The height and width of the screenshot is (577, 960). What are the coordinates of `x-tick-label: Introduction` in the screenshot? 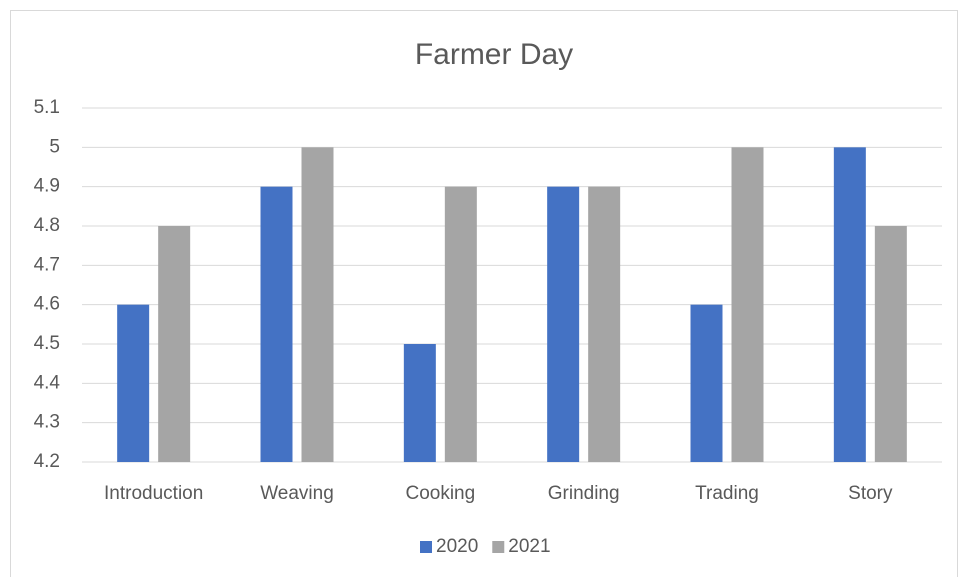 It's located at (153, 493).